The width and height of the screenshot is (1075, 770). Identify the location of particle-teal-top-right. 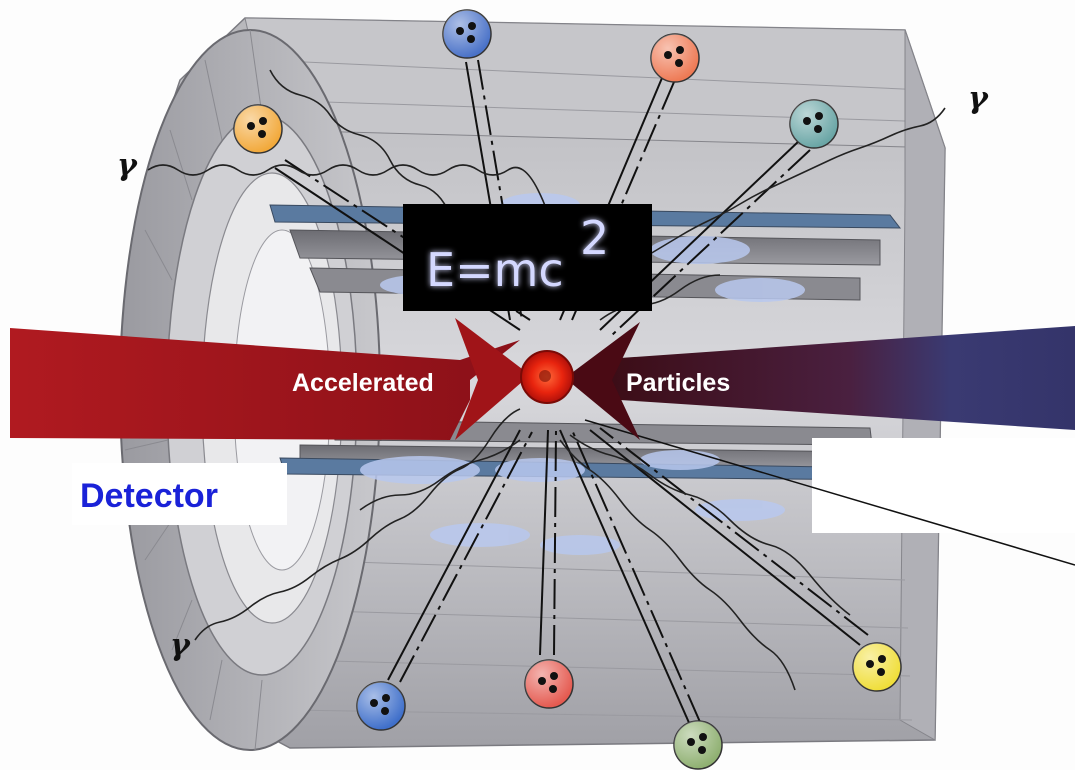
(814, 124).